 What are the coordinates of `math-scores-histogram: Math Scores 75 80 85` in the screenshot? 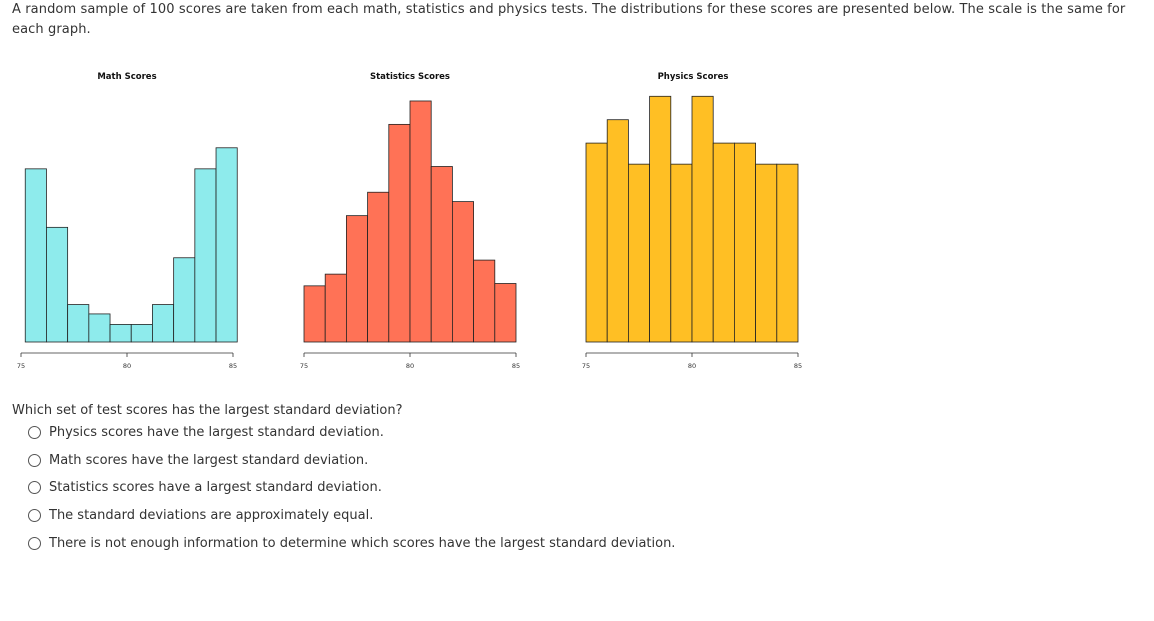 It's located at (127, 221).